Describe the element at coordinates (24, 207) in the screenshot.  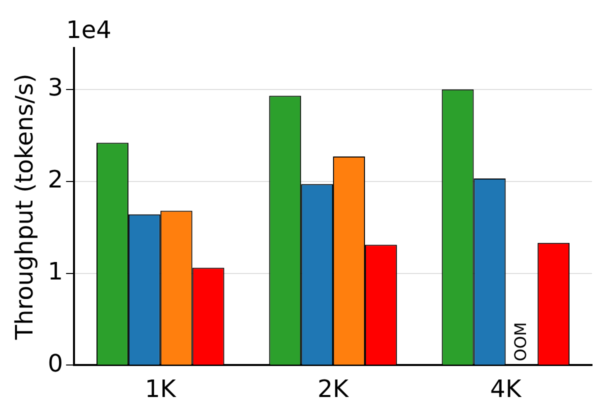
I see `y-axis-title: Throughput (tokens/s)` at that location.